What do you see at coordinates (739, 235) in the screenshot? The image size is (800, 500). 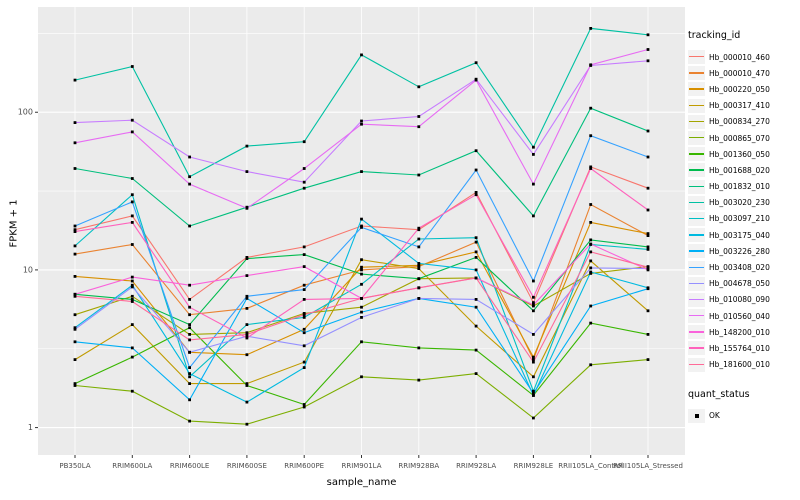 I see `legend-label: Hb_003175_040` at bounding box center [739, 235].